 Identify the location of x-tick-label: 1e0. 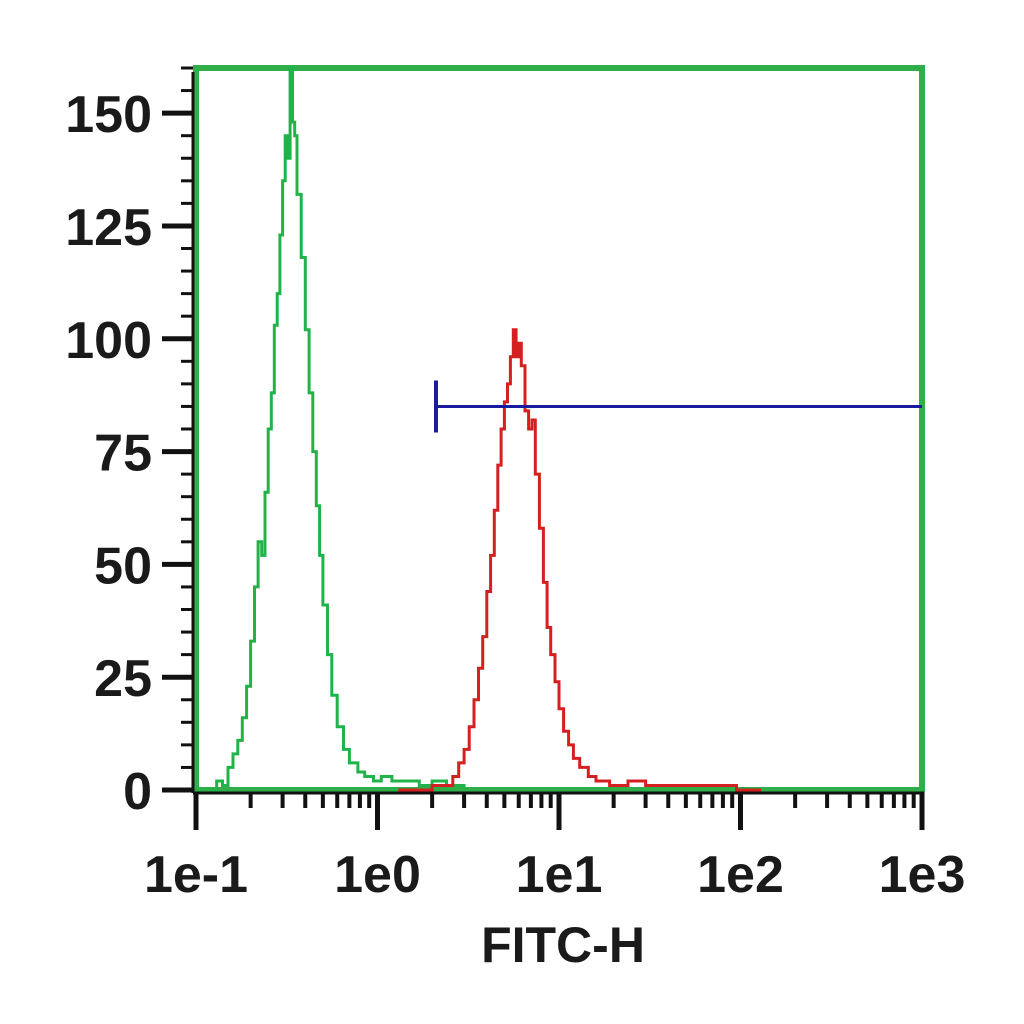
(377, 875).